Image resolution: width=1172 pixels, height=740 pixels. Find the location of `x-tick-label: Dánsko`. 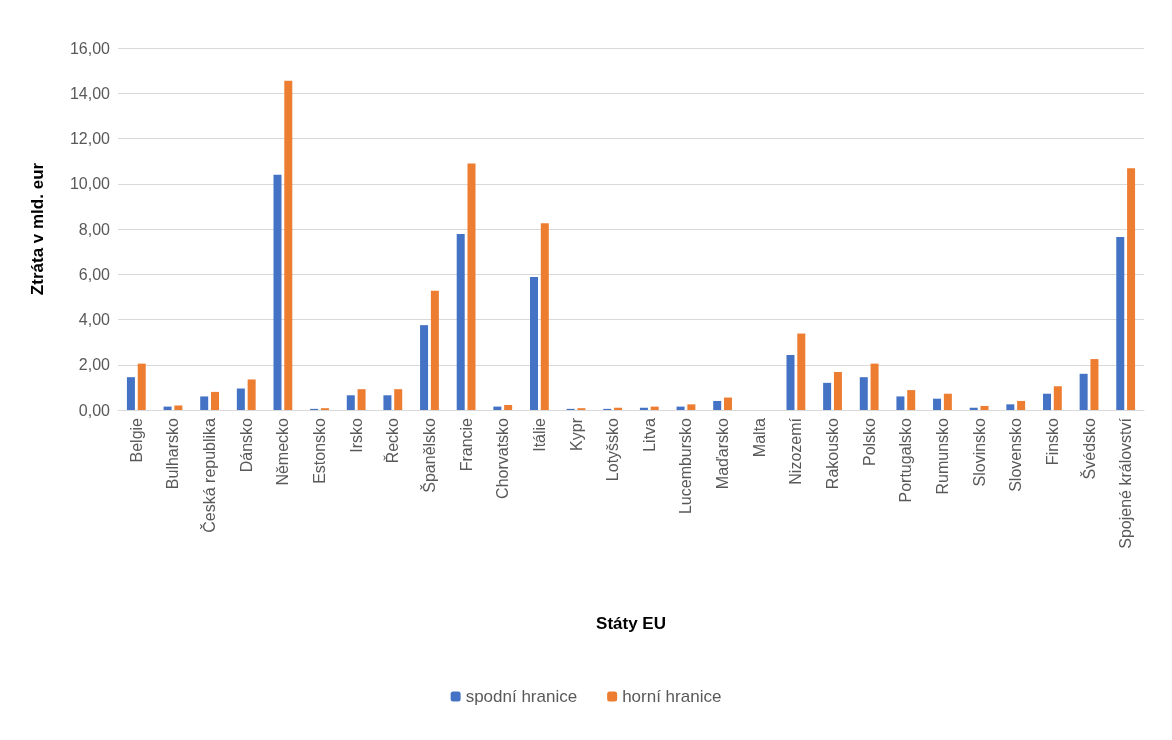

x-tick-label: Dánsko is located at coordinates (246, 445).